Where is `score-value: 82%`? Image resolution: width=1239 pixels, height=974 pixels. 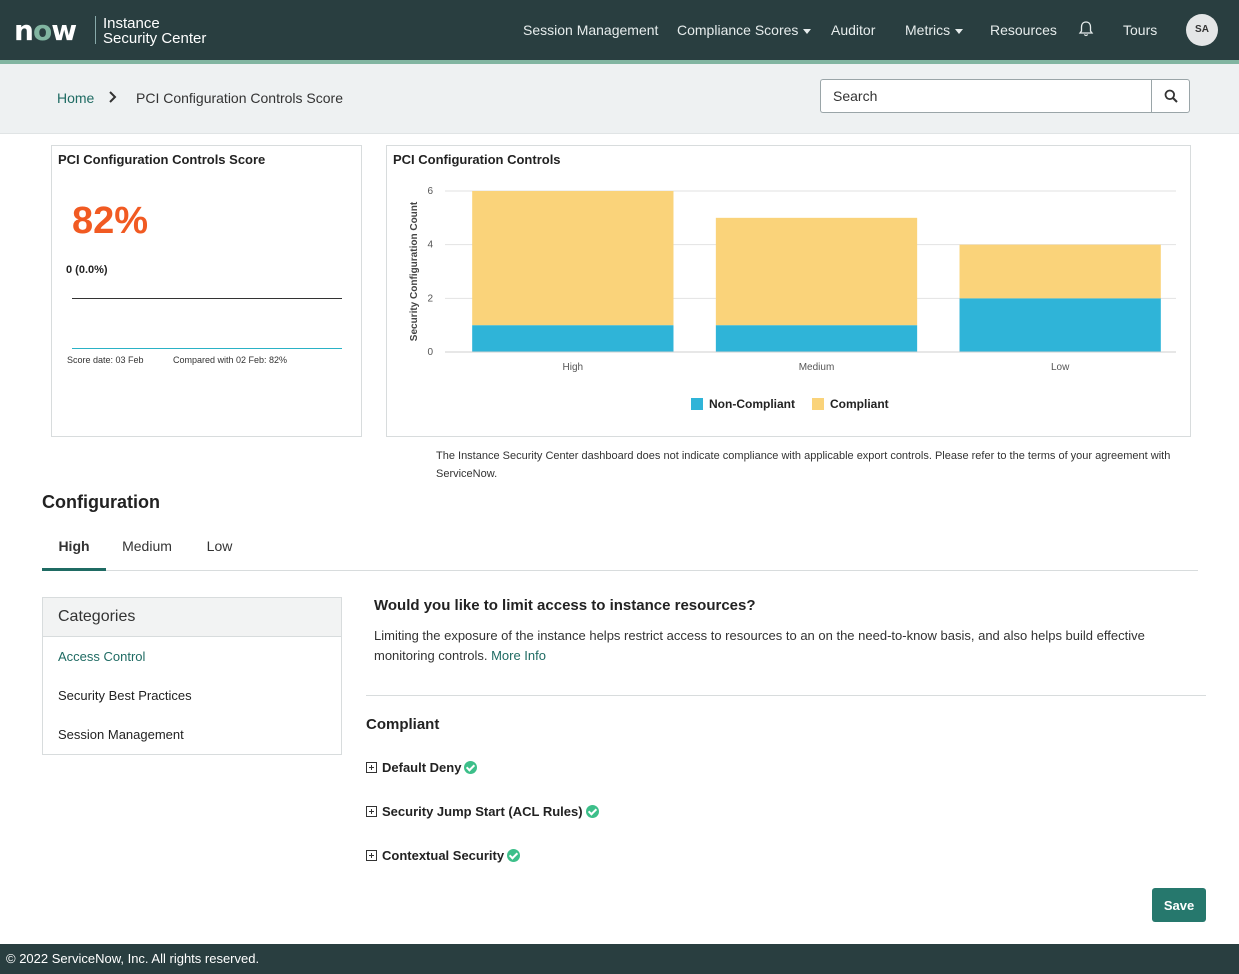 score-value: 82% is located at coordinates (110, 221).